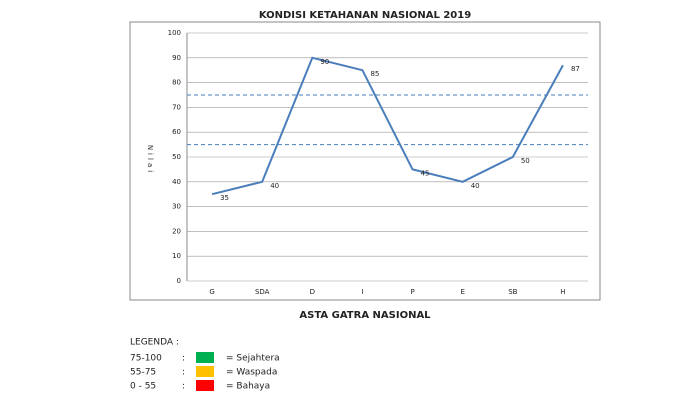  What do you see at coordinates (174, 33) in the screenshot?
I see `y-tick-label: 100` at bounding box center [174, 33].